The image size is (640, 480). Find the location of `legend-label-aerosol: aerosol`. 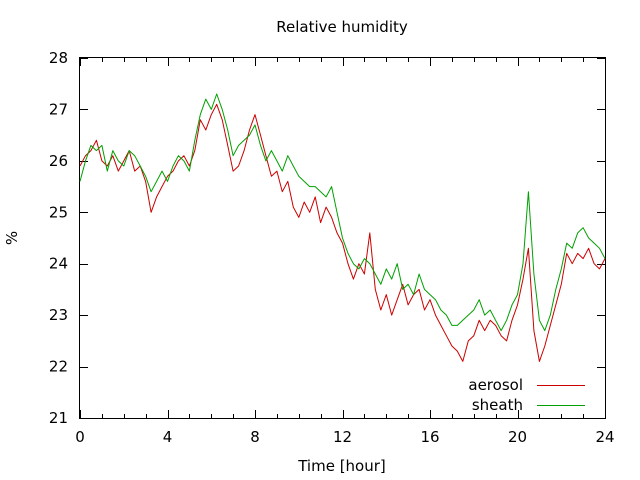

legend-label-aerosol: aerosol is located at coordinates (495, 385).